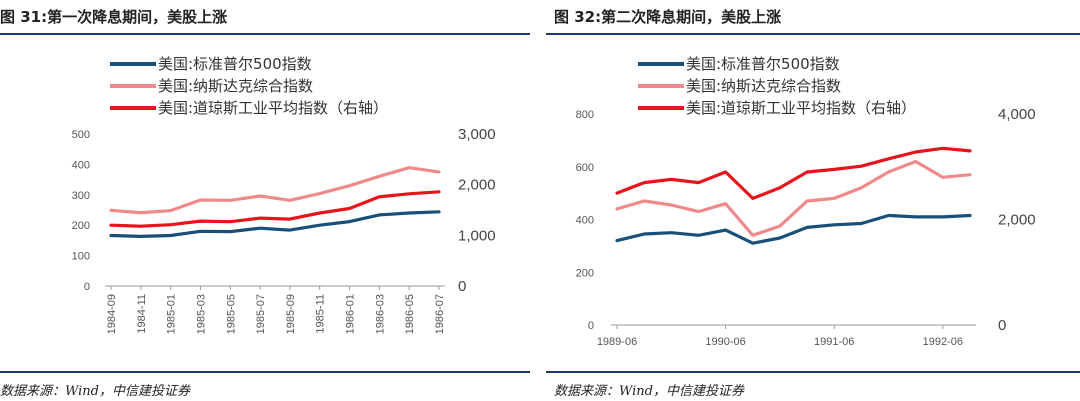  Describe the element at coordinates (834, 342) in the screenshot. I see `f32-x-tick-label: 1991-06` at that location.